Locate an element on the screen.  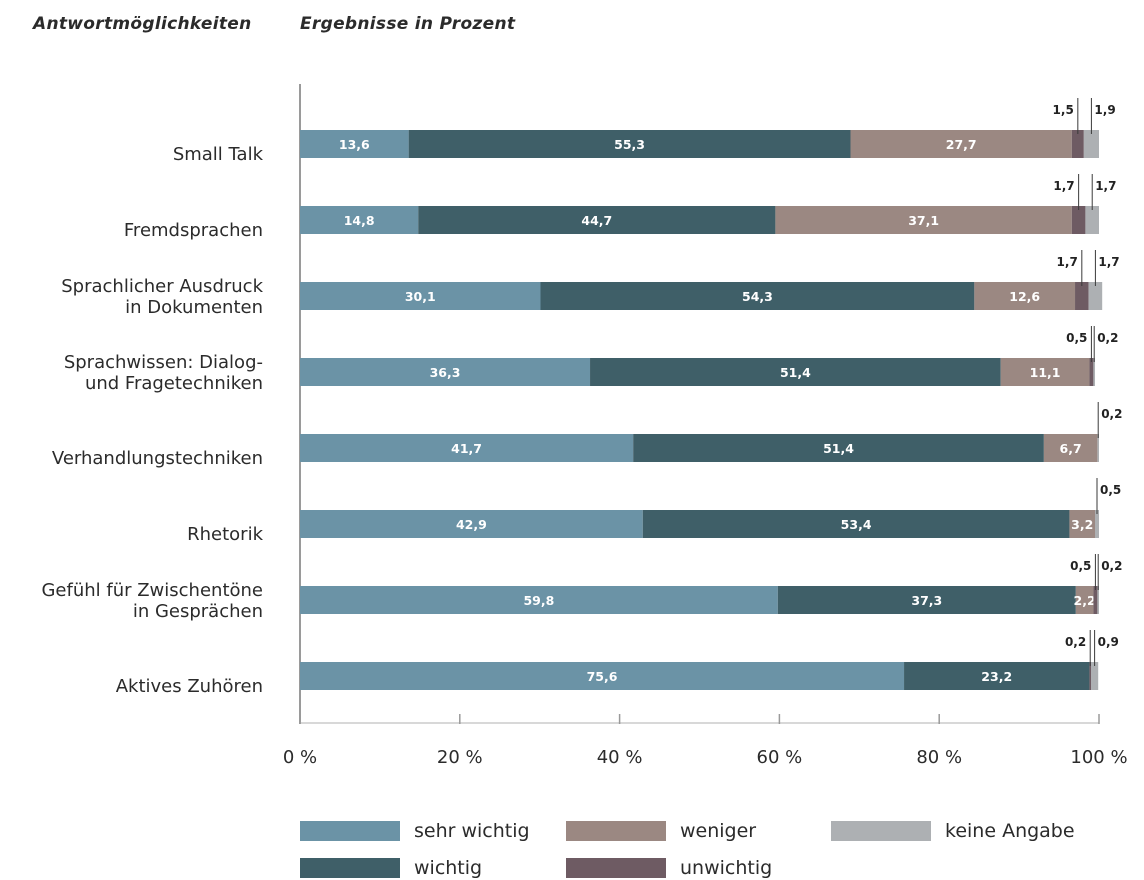
bar-value-label: 13,6 is located at coordinates (354, 144).